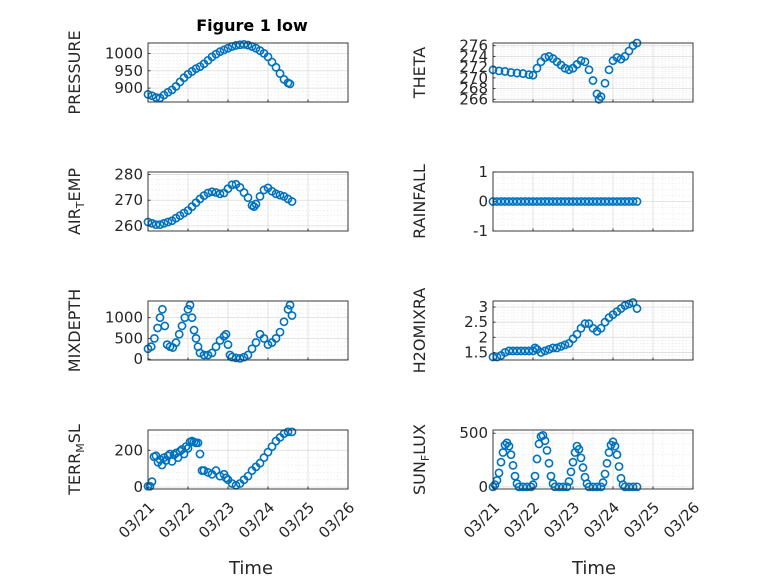  I want to click on x-tick-label: 03/24, so click(601, 520).